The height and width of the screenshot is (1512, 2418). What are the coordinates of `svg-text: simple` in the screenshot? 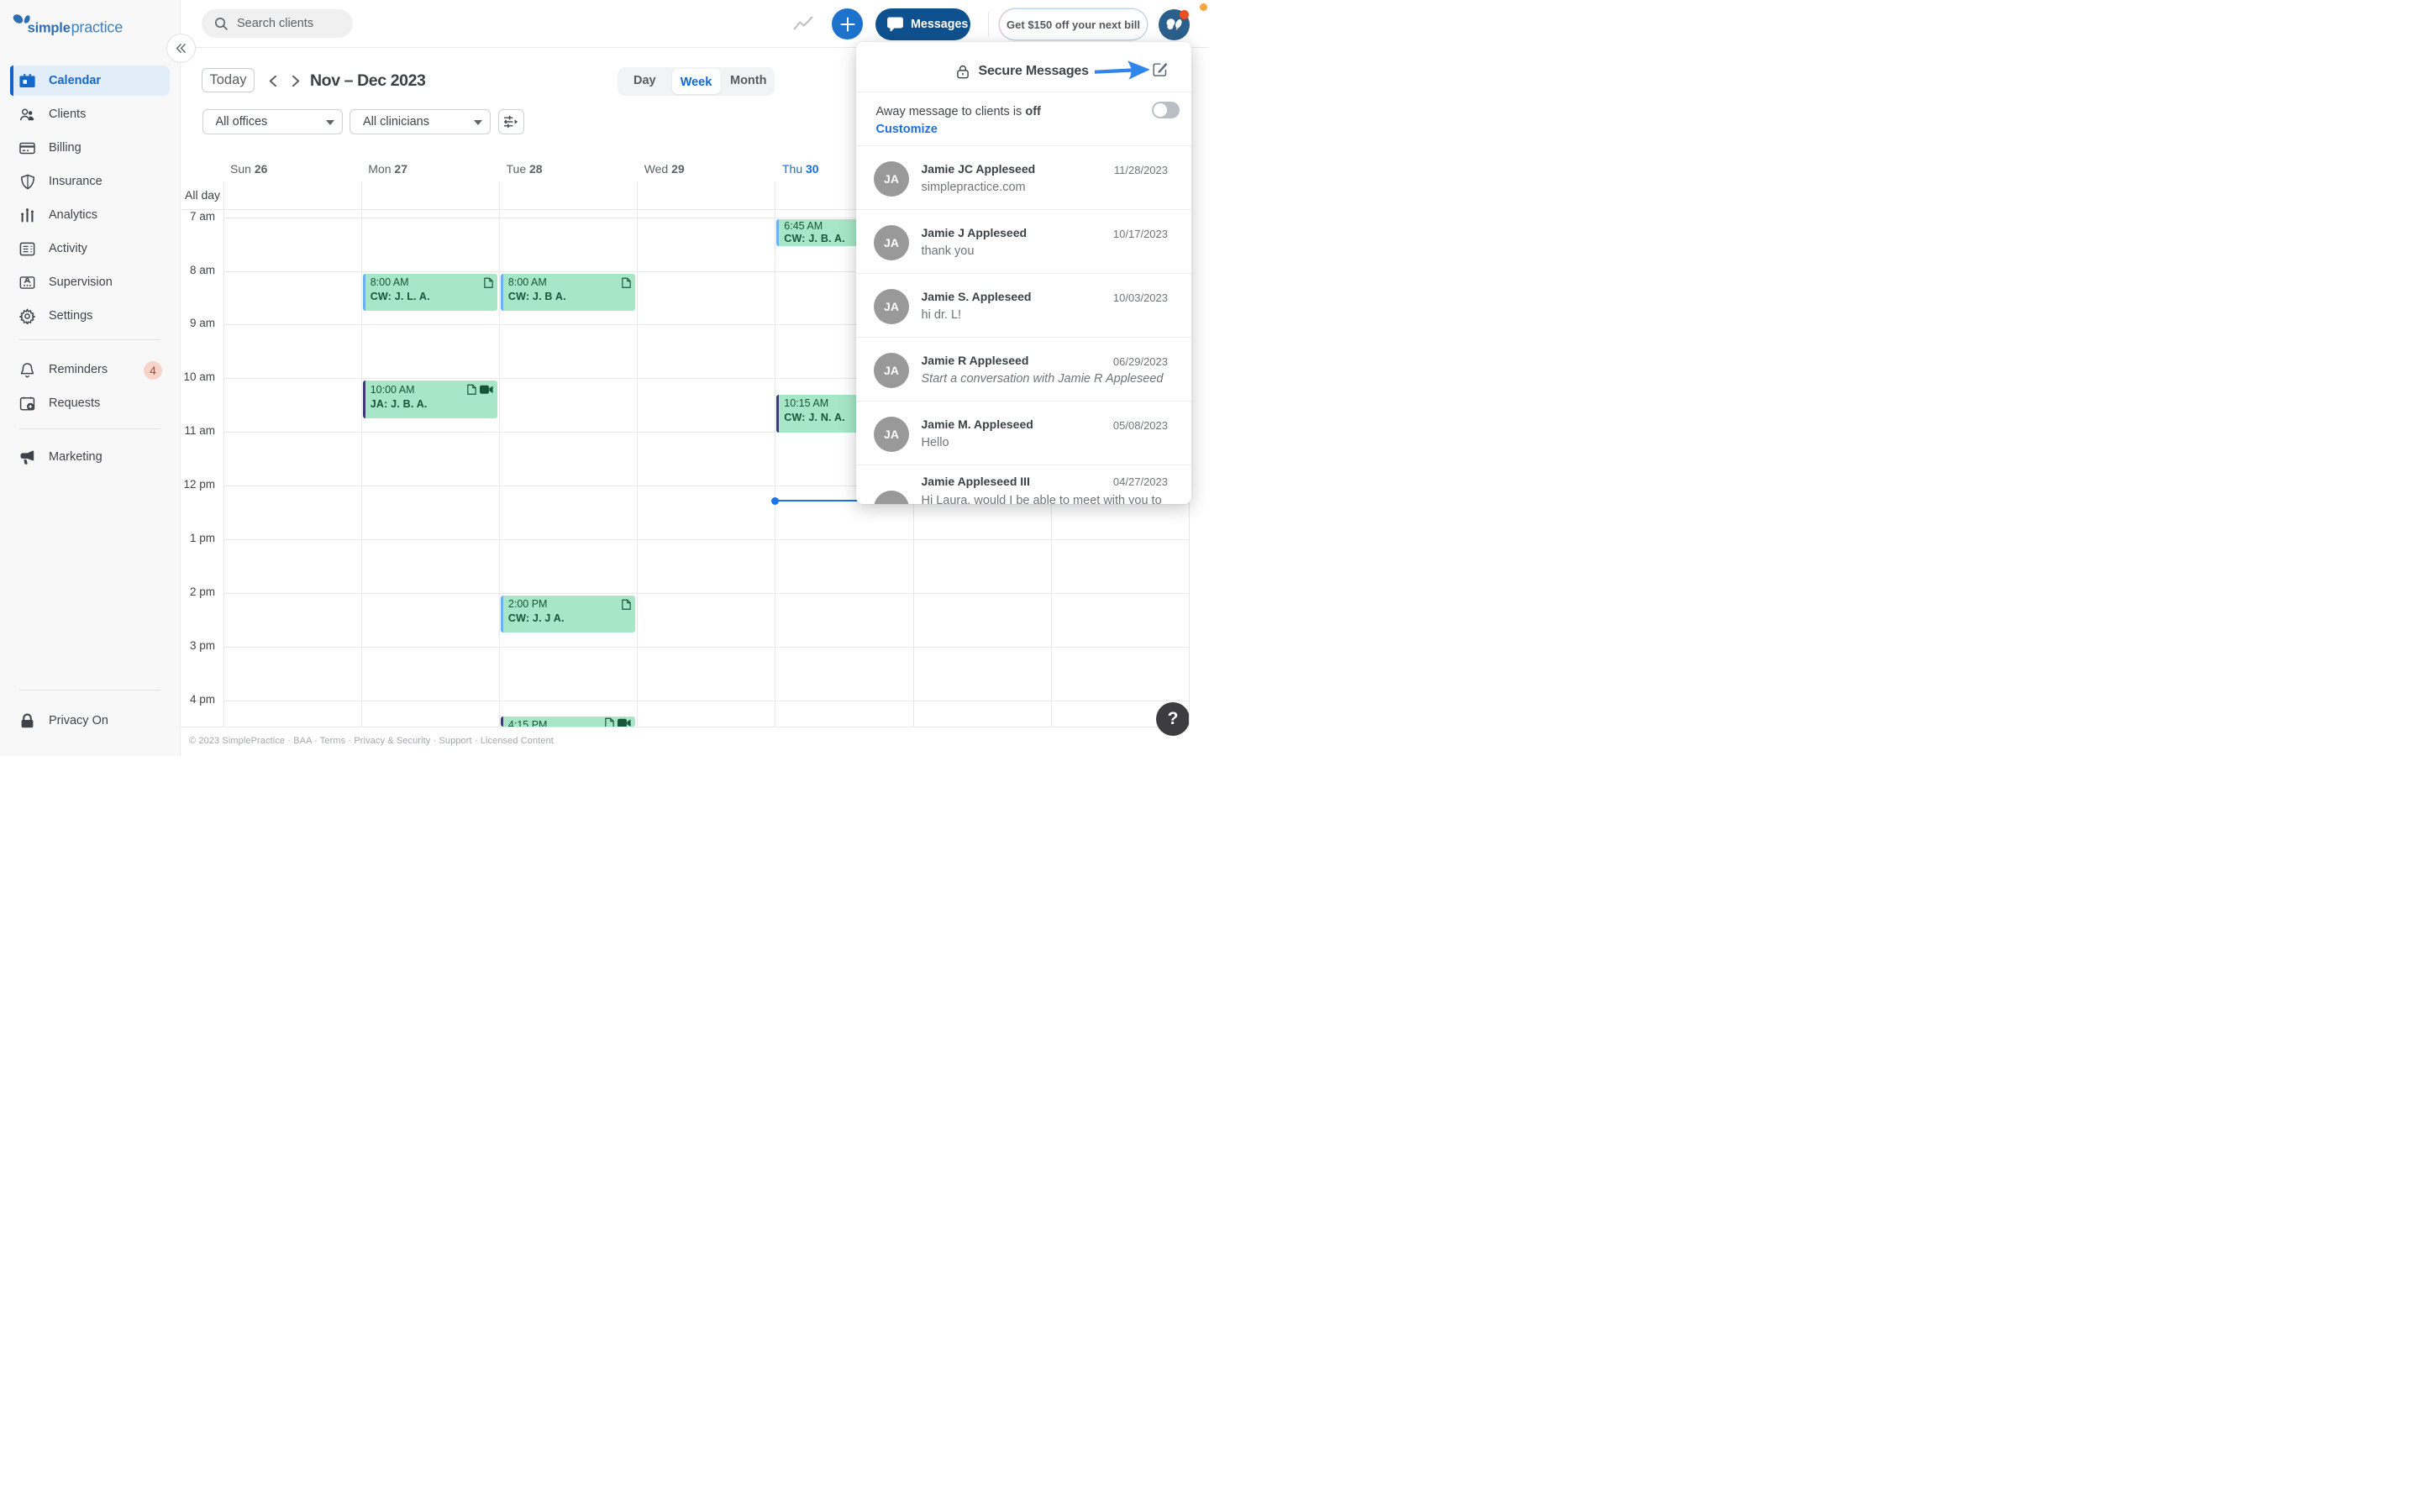 It's located at (50, 28).